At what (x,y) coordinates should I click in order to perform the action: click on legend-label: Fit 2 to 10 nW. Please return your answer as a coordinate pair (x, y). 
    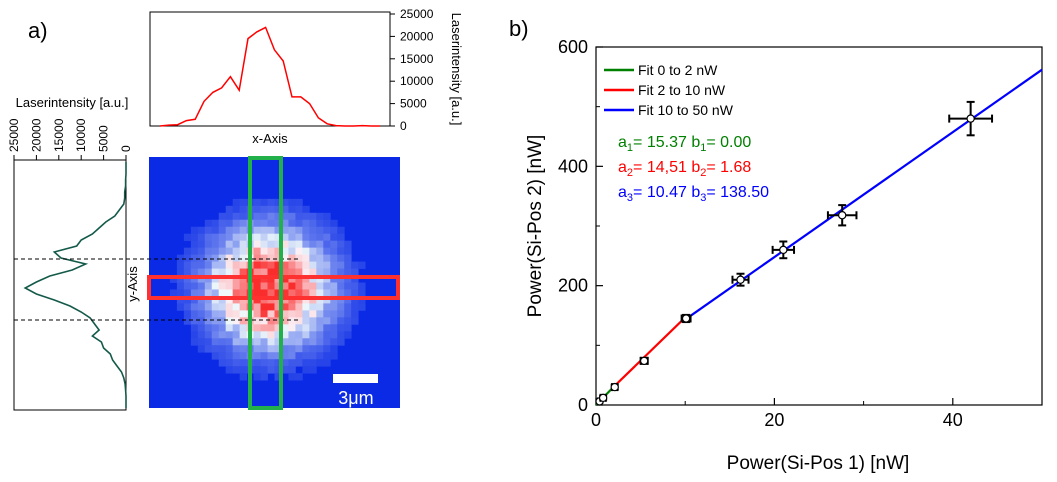
    Looking at the image, I should click on (682, 90).